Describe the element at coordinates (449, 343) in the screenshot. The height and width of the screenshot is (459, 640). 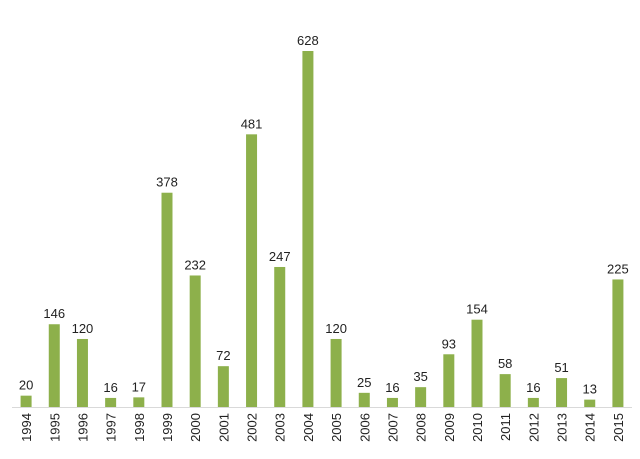
I see `data-label-2009: 93` at that location.